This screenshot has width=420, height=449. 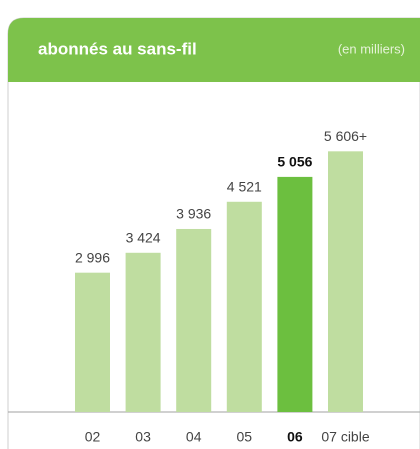 I want to click on x-tick-label: 05, so click(x=245, y=437).